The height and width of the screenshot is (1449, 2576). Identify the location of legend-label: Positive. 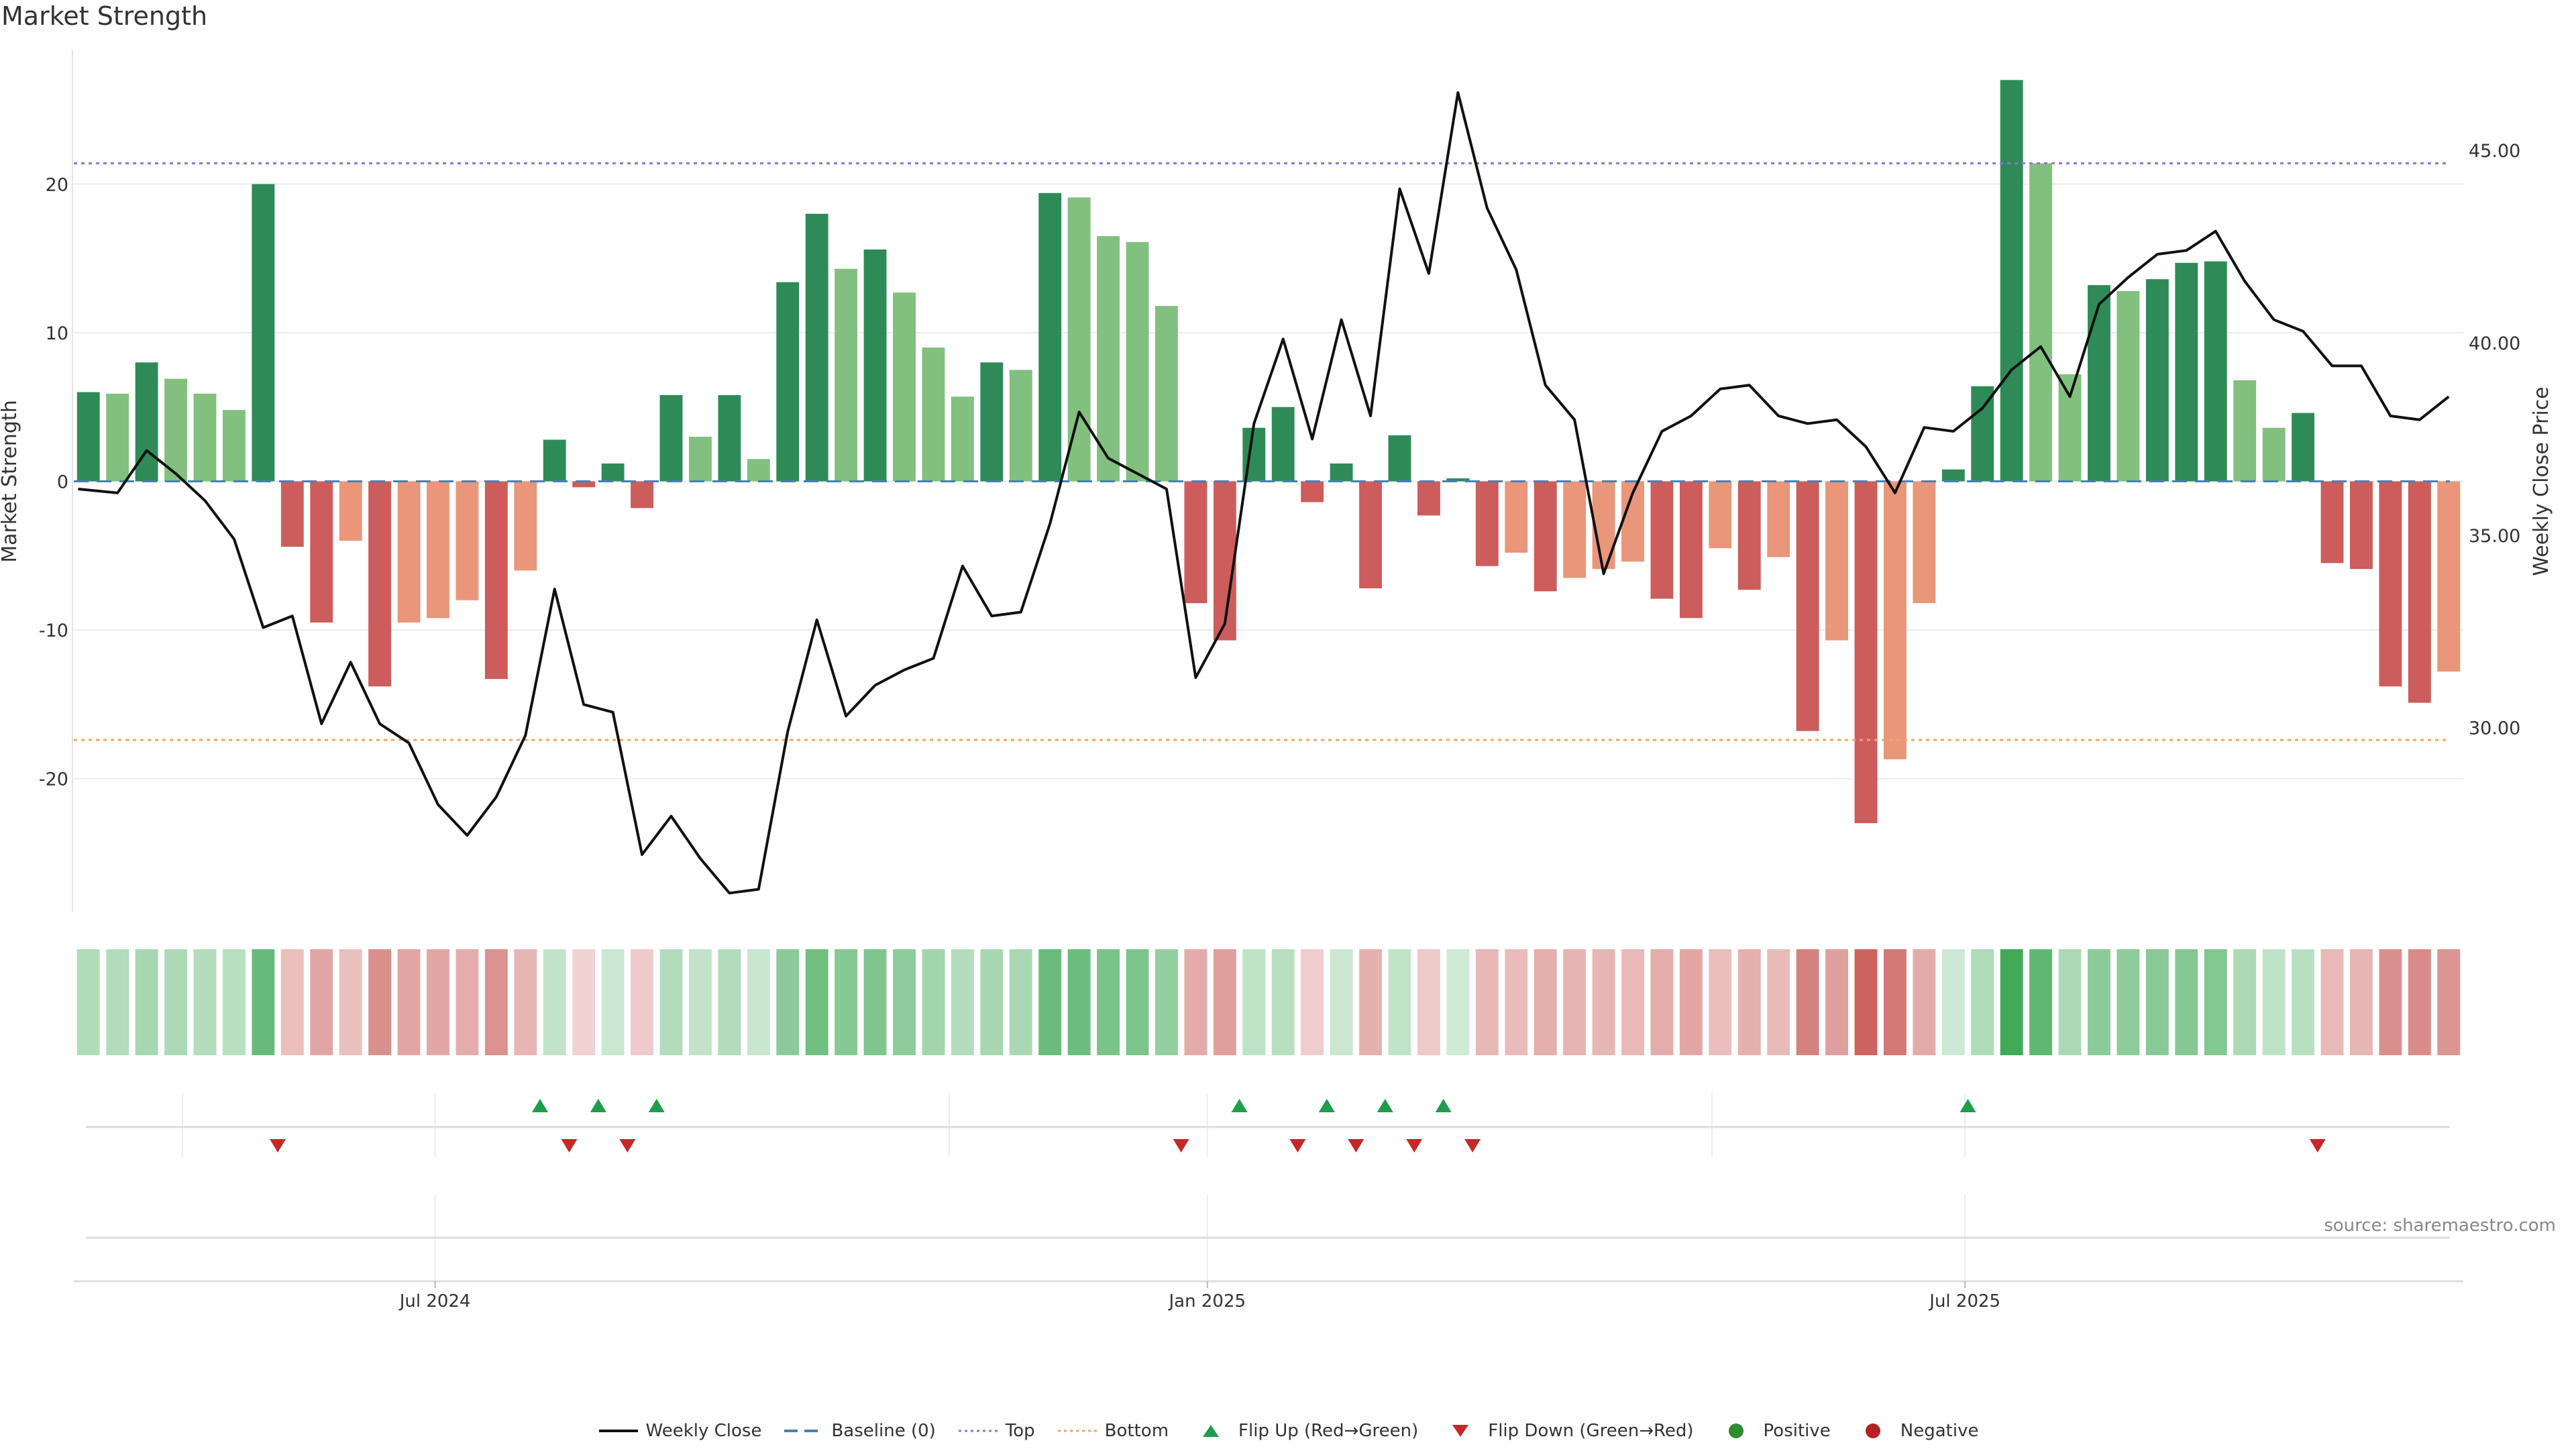
(1797, 1431).